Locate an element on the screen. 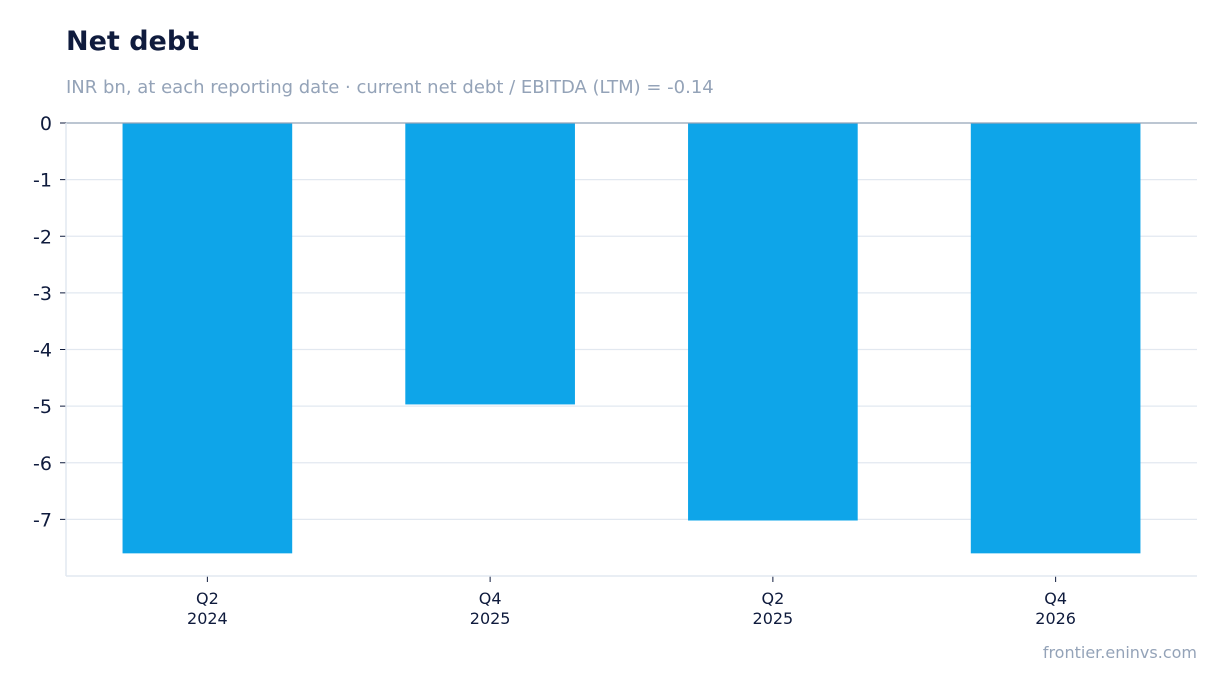  x-tick-label: 2024 is located at coordinates (207, 618).